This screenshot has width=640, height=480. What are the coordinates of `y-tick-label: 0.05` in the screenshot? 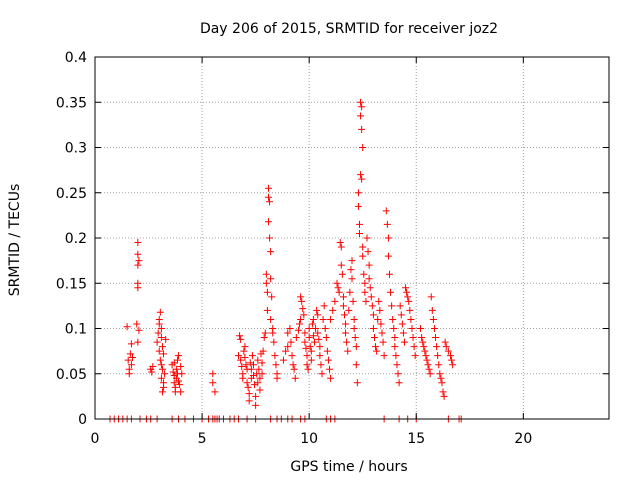 It's located at (71, 375).